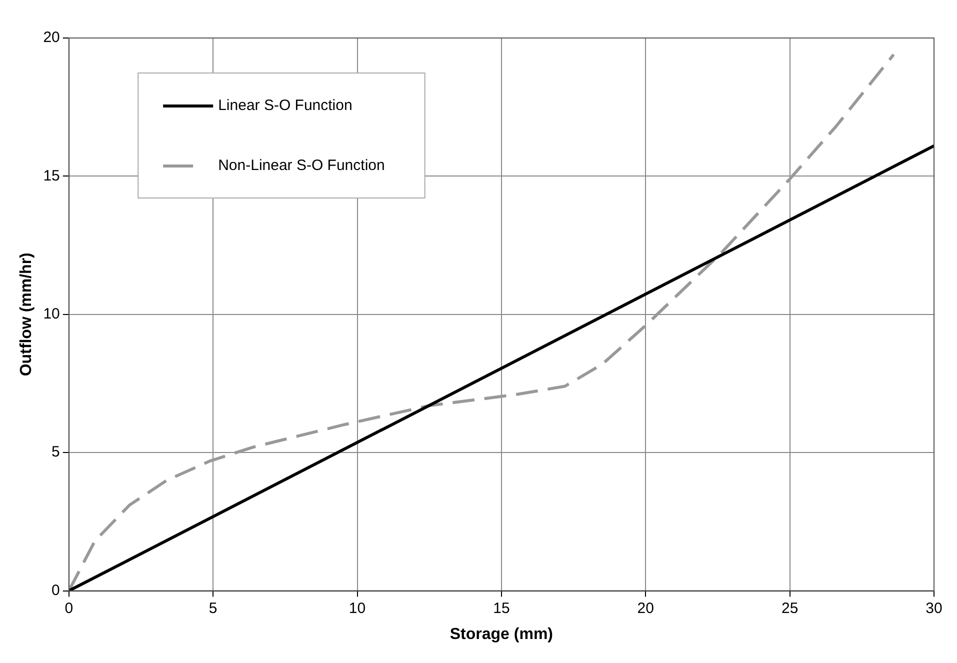 This screenshot has width=957, height=663. I want to click on y-axis-title: Outflow (mm/hr), so click(27, 314).